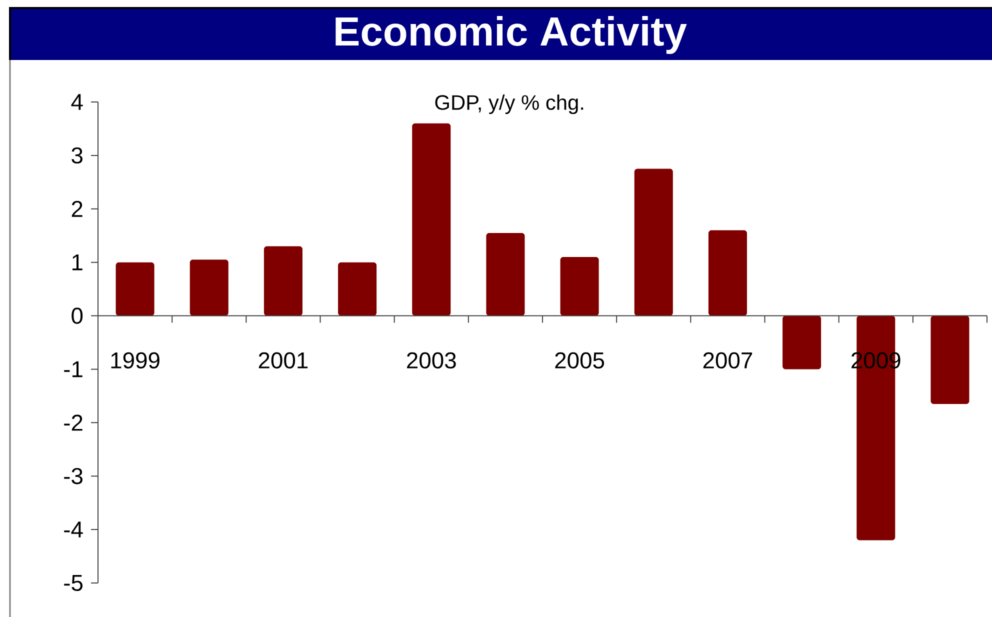  Describe the element at coordinates (77, 316) in the screenshot. I see `y-tick-label: 0` at that location.